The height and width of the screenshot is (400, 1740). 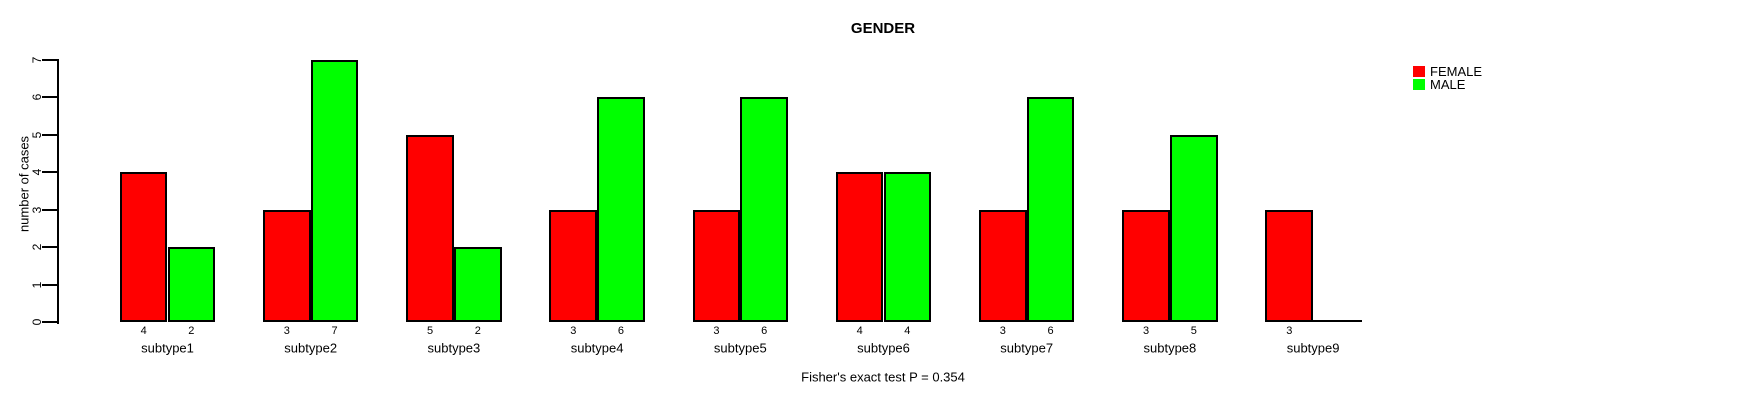 I want to click on bar-female-subtype1, so click(x=143, y=247).